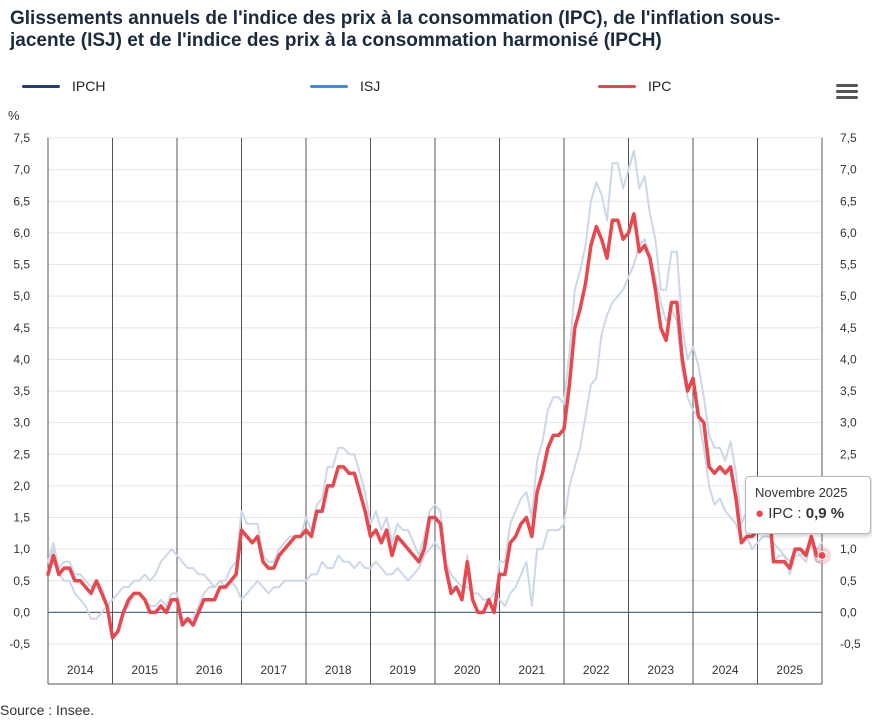 This screenshot has height=721, width=872. What do you see at coordinates (21, 486) in the screenshot?
I see `y-tick-label-left: 2,0` at bounding box center [21, 486].